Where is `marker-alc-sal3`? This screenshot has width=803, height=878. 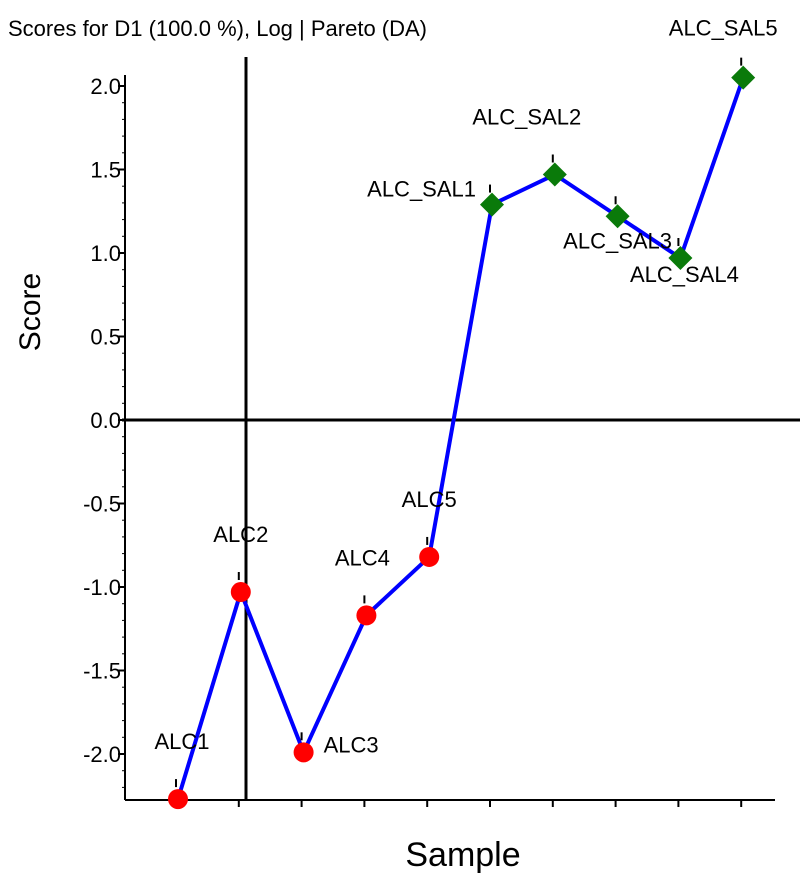 marker-alc-sal3 is located at coordinates (617, 216).